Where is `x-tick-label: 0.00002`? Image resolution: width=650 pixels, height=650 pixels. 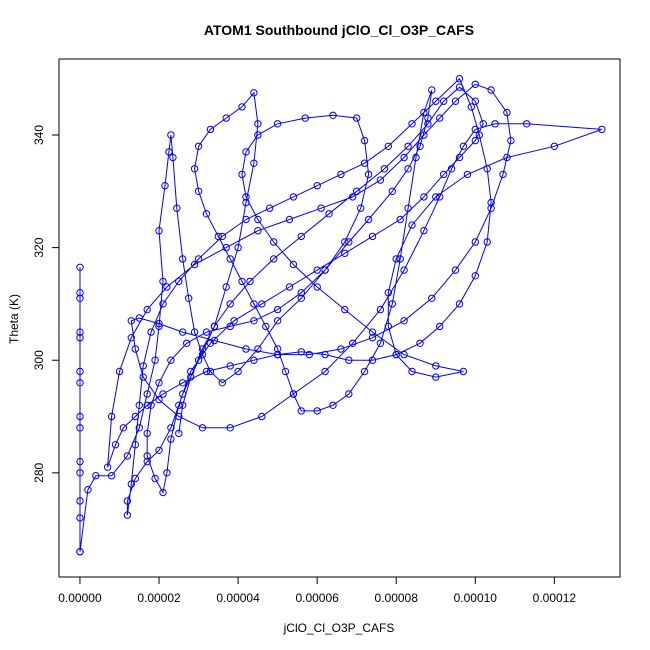
x-tick-label: 0.00002 is located at coordinates (159, 598).